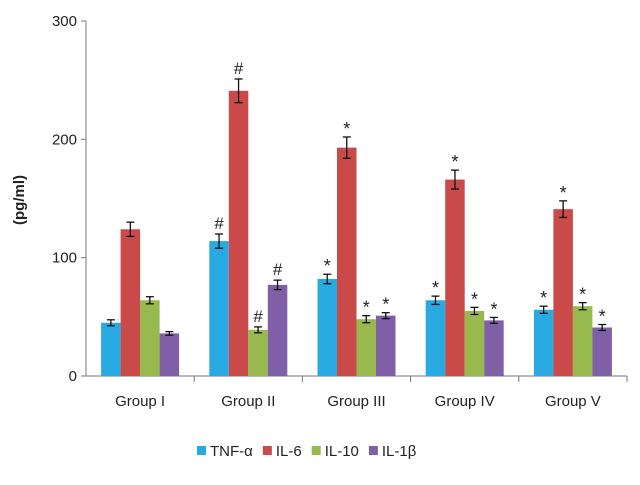 Image resolution: width=640 pixels, height=485 pixels. Describe the element at coordinates (231, 451) in the screenshot. I see `legend-label: TNF-α` at that location.